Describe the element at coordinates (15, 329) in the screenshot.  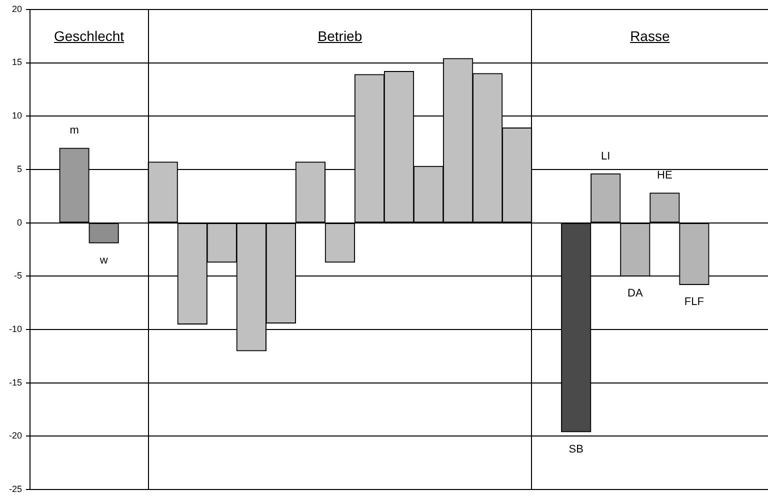
I see `y-tick-label: -10` at that location.